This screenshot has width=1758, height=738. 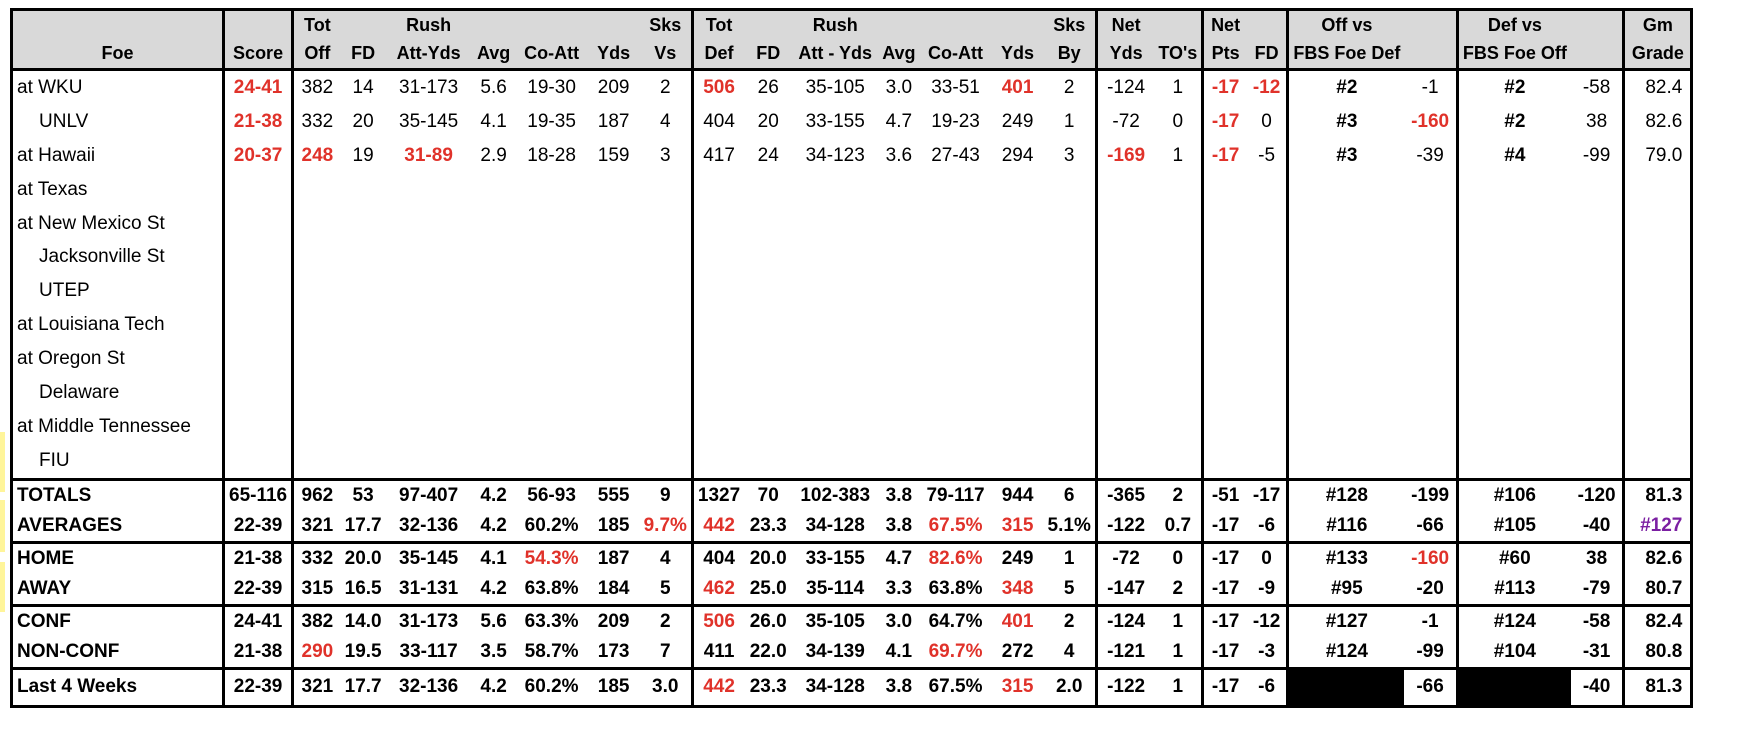 I want to click on def-rush-avg-cell: 4.1, so click(x=899, y=651).